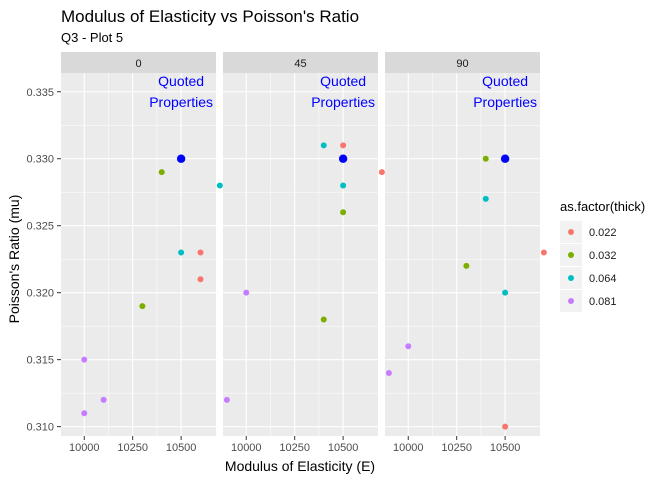 This screenshot has width=672, height=480. Describe the element at coordinates (602, 206) in the screenshot. I see `legend-title: as.factor(thick)` at that location.